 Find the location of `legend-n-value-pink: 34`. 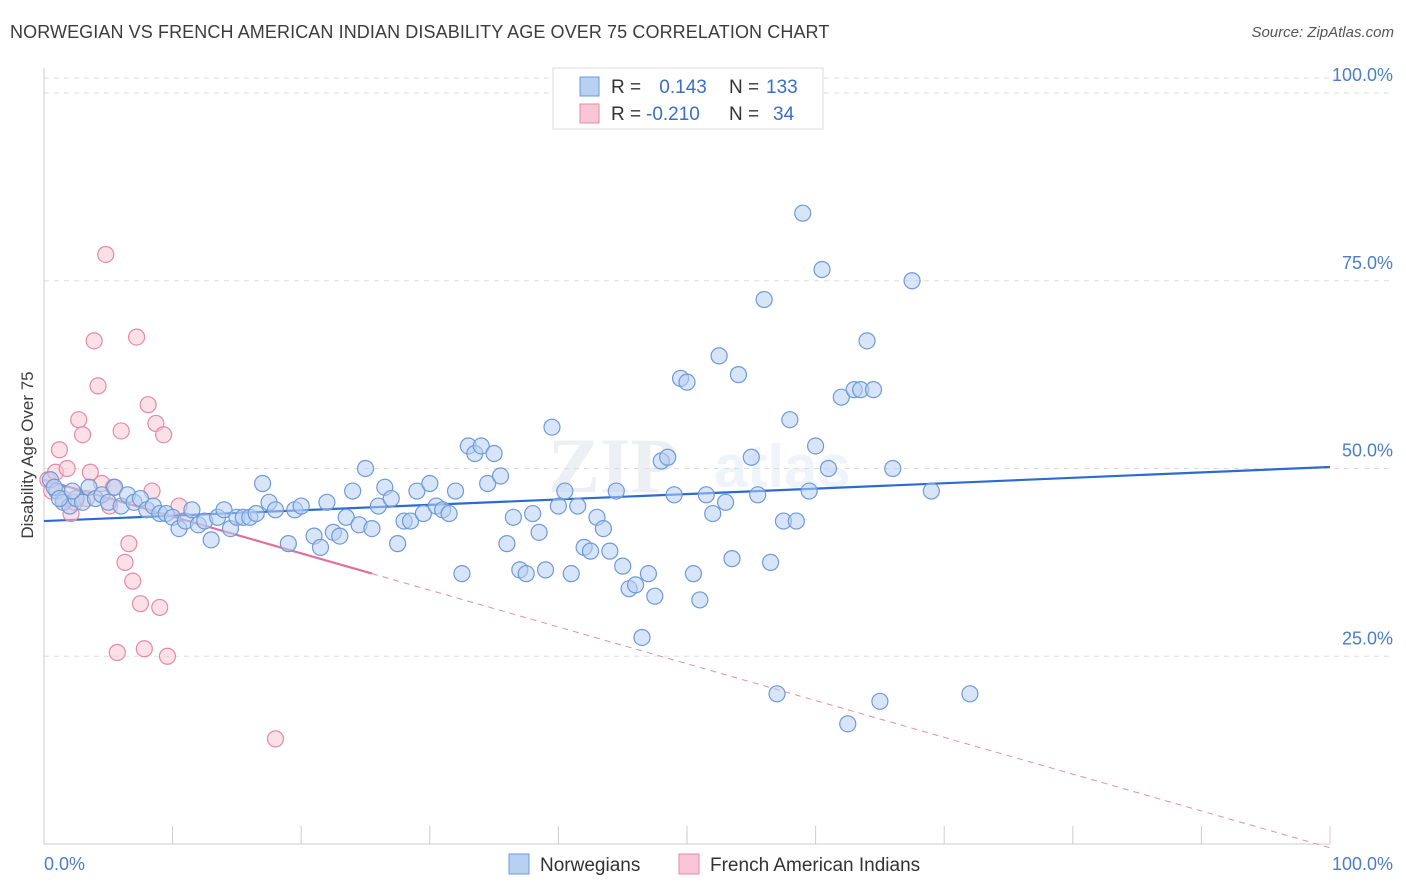

legend-n-value-pink: 34 is located at coordinates (784, 114).